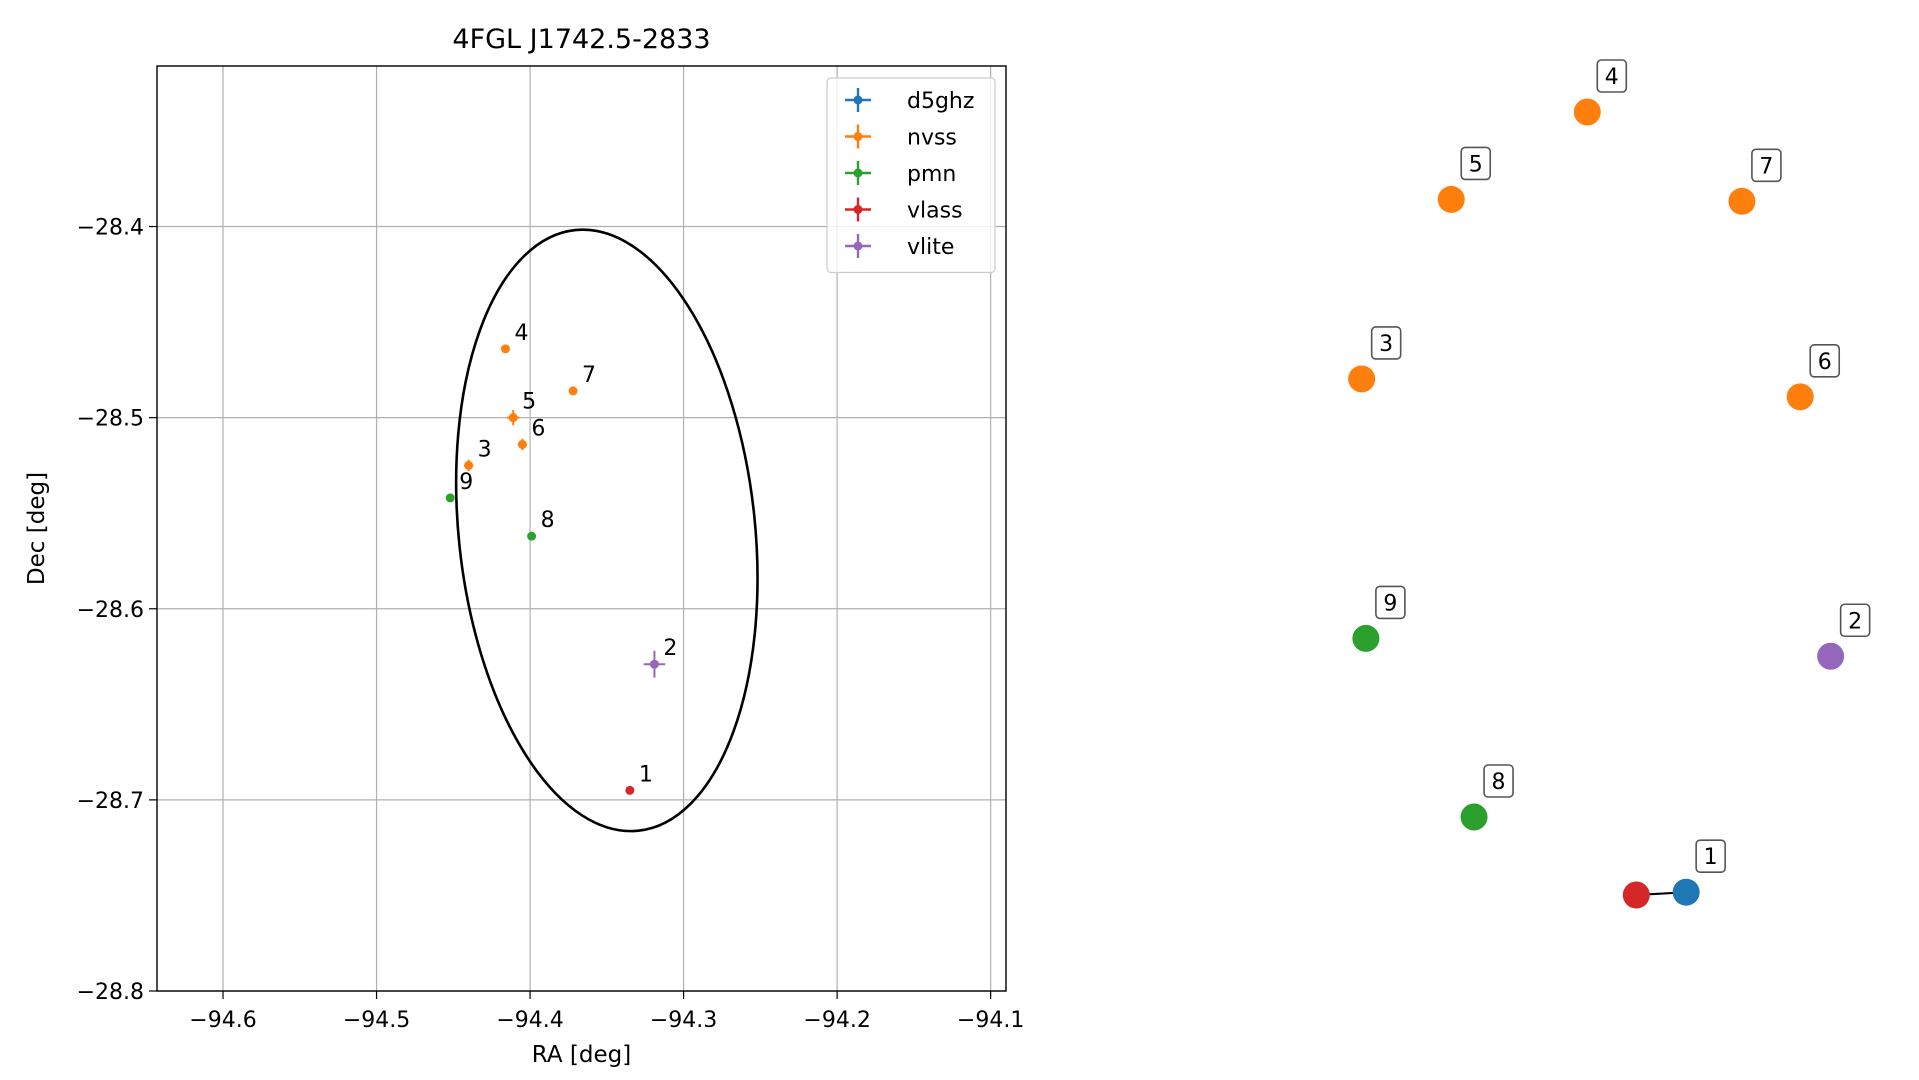 This screenshot has width=1919, height=1080. Describe the element at coordinates (589, 375) in the screenshot. I see `source-label: 7` at that location.